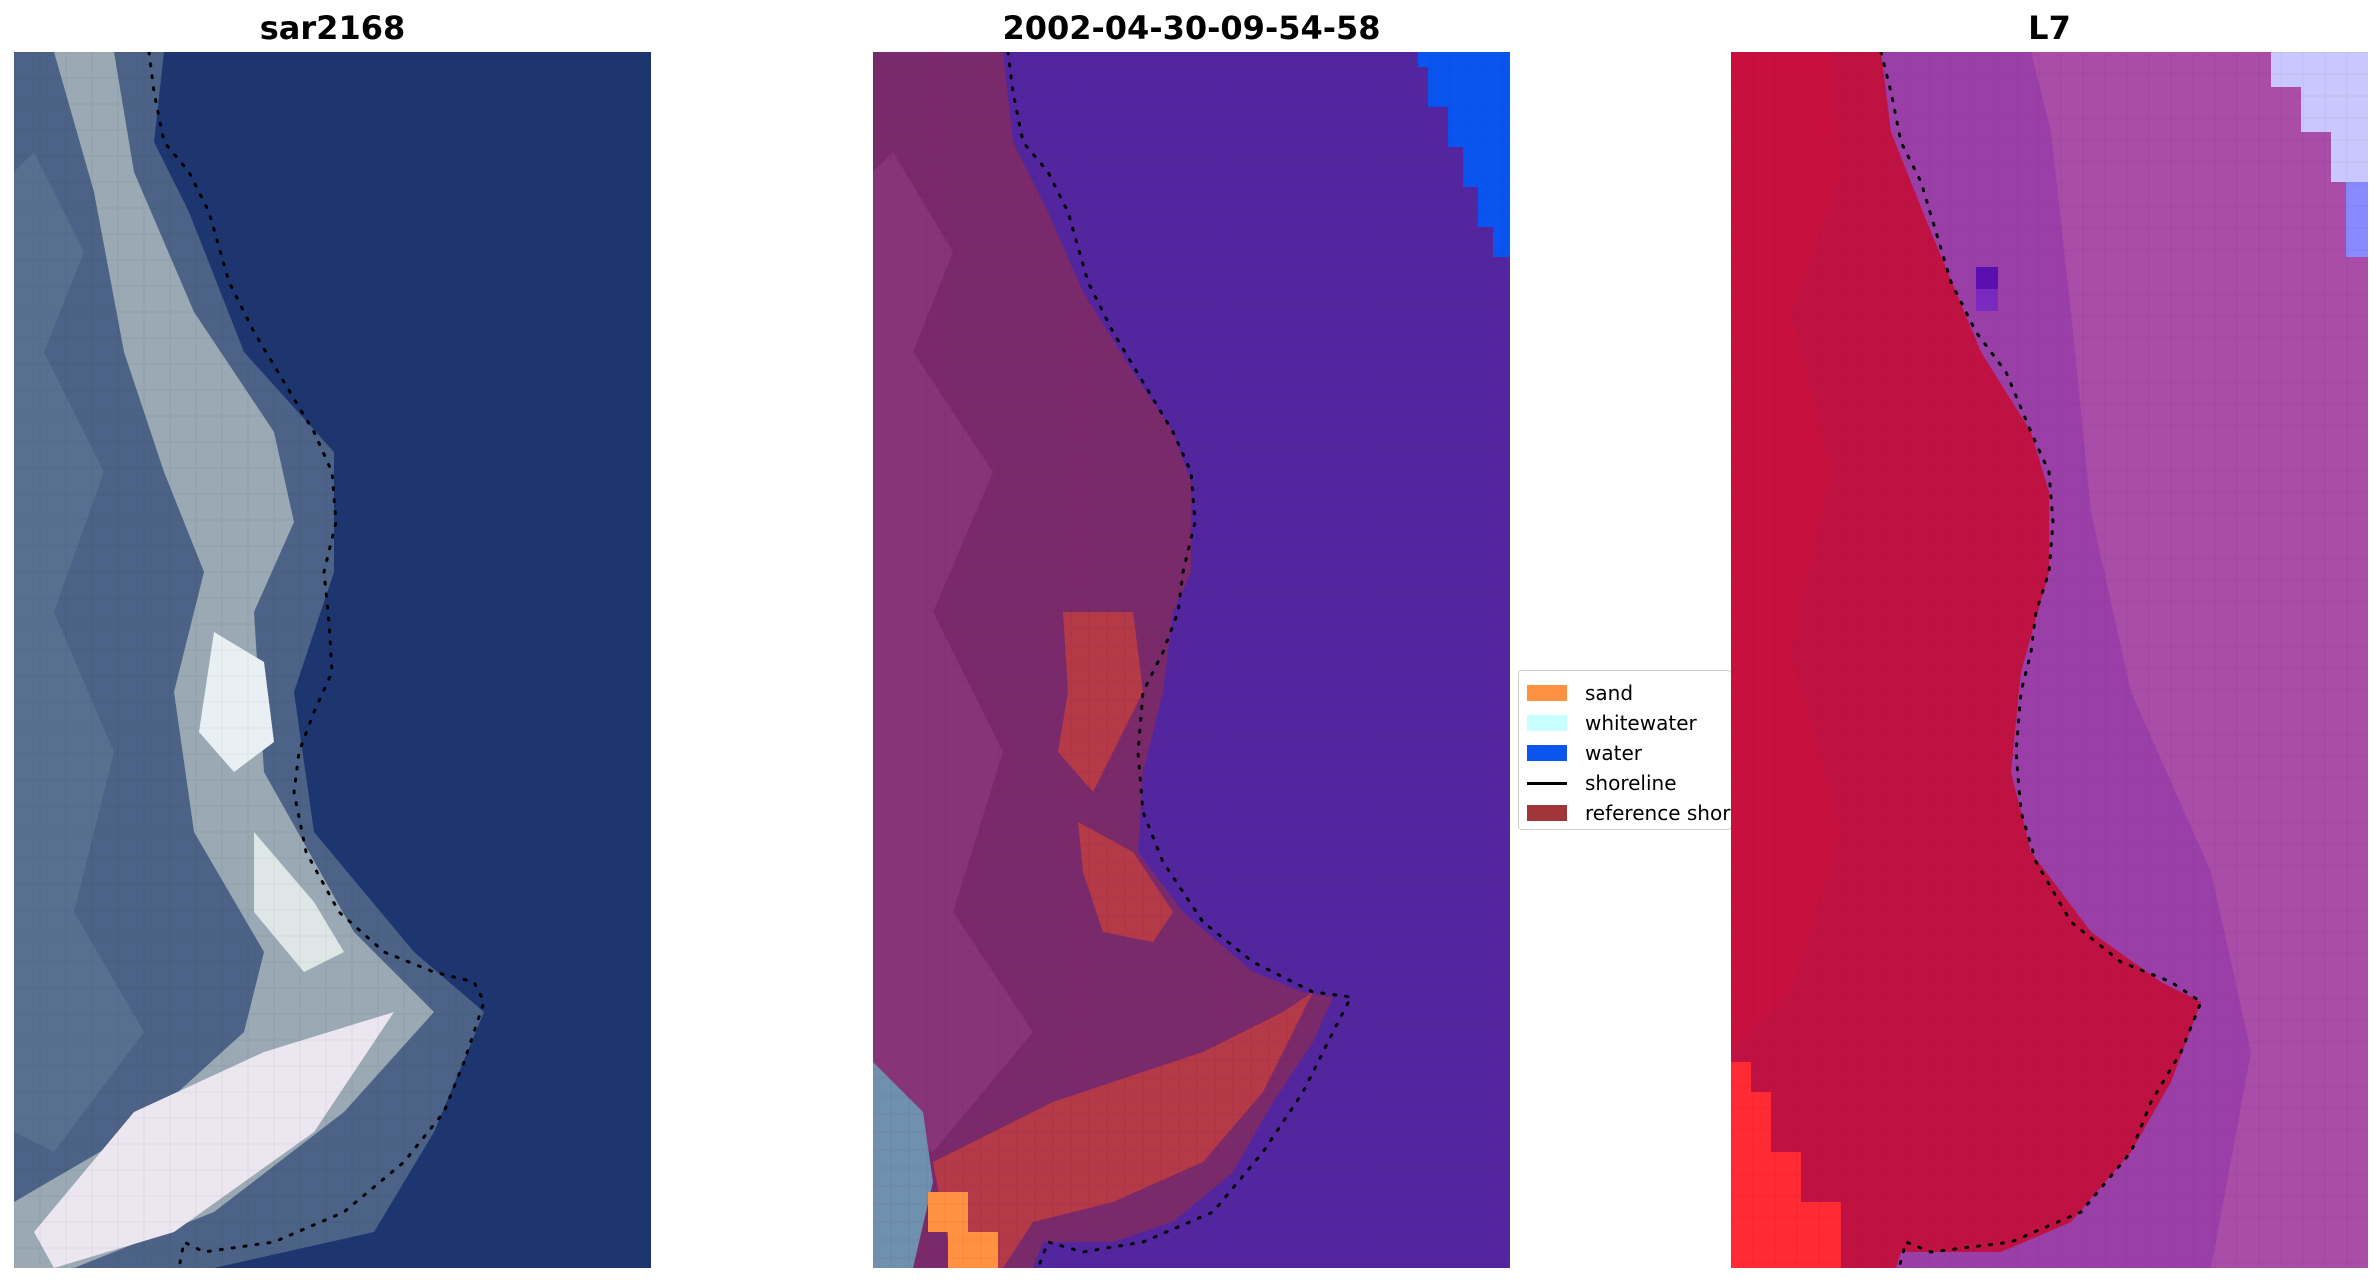  What do you see at coordinates (1641, 723) in the screenshot?
I see `legend-label-whitewater: whitewater` at bounding box center [1641, 723].